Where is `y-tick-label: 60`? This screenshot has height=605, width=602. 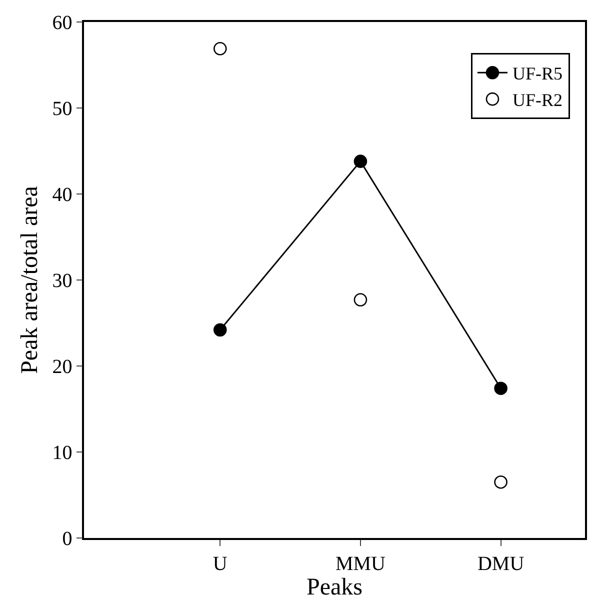
y-tick-label: 60 is located at coordinates (62, 23).